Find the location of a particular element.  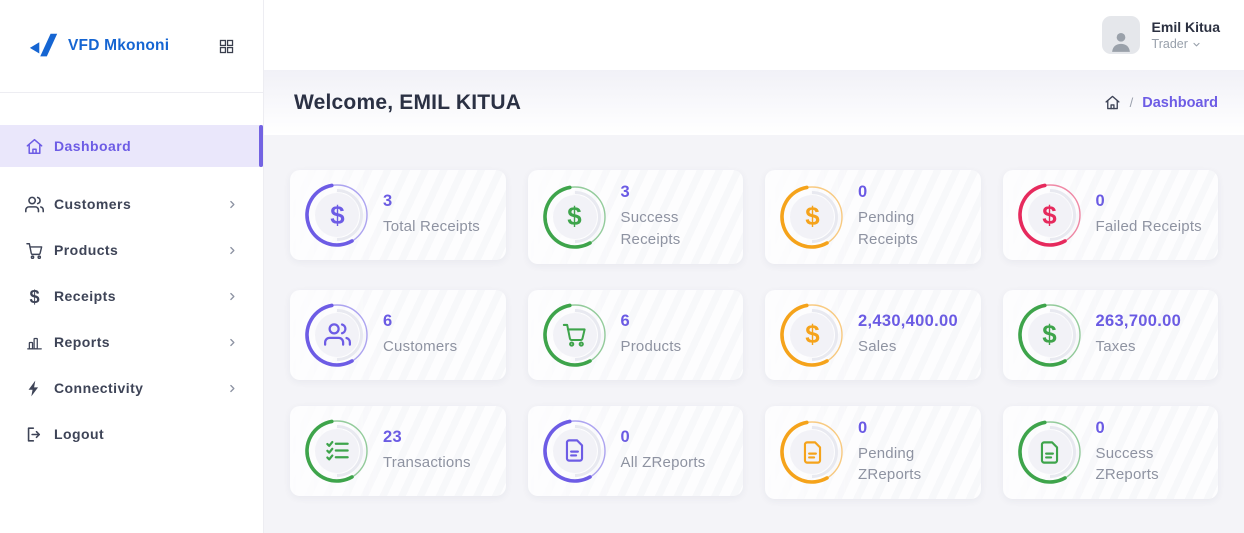

breadcrumb: / Dashboard is located at coordinates (1161, 102).